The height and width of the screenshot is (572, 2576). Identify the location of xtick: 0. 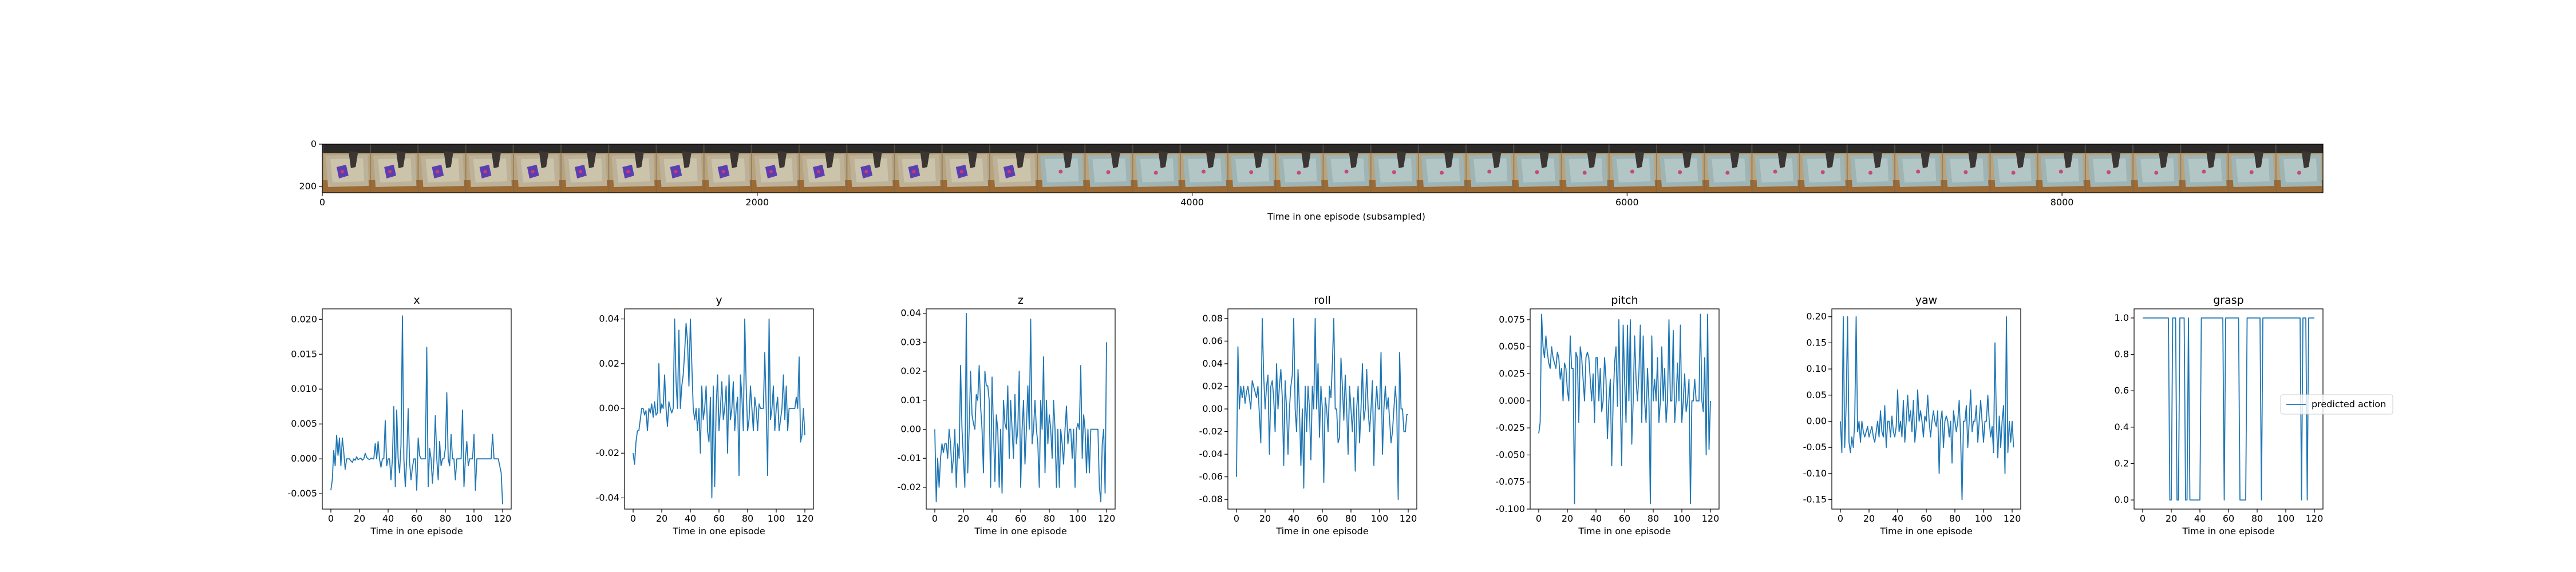
(1539, 516).